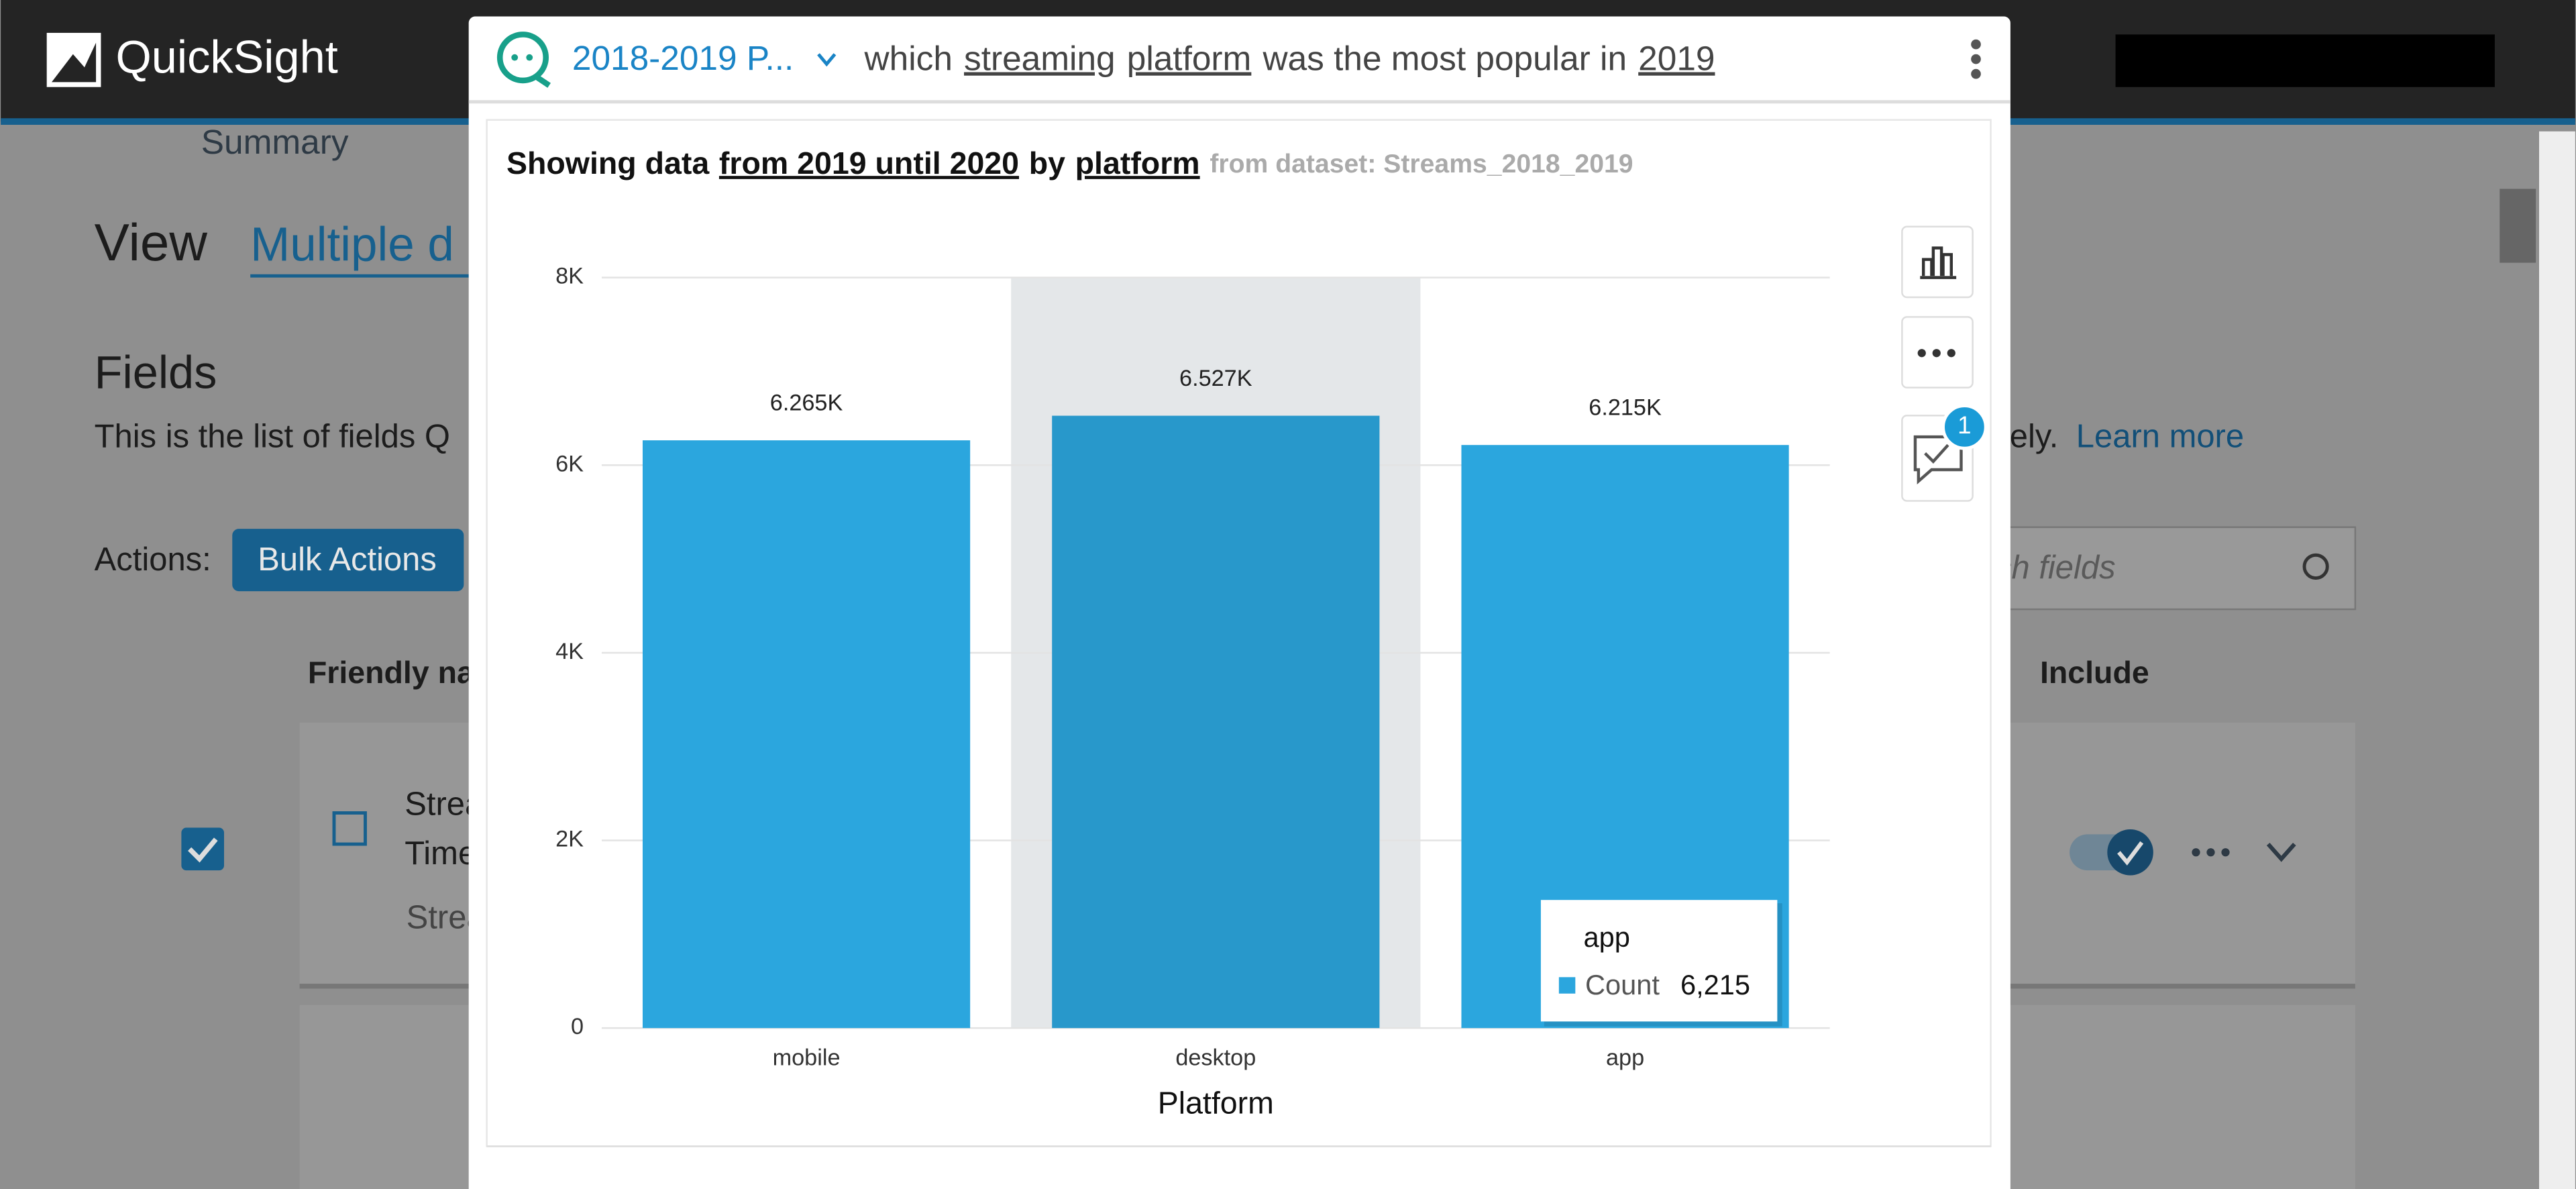 This screenshot has width=2576, height=1189. What do you see at coordinates (1567, 985) in the screenshot?
I see `tooltip-swatch` at bounding box center [1567, 985].